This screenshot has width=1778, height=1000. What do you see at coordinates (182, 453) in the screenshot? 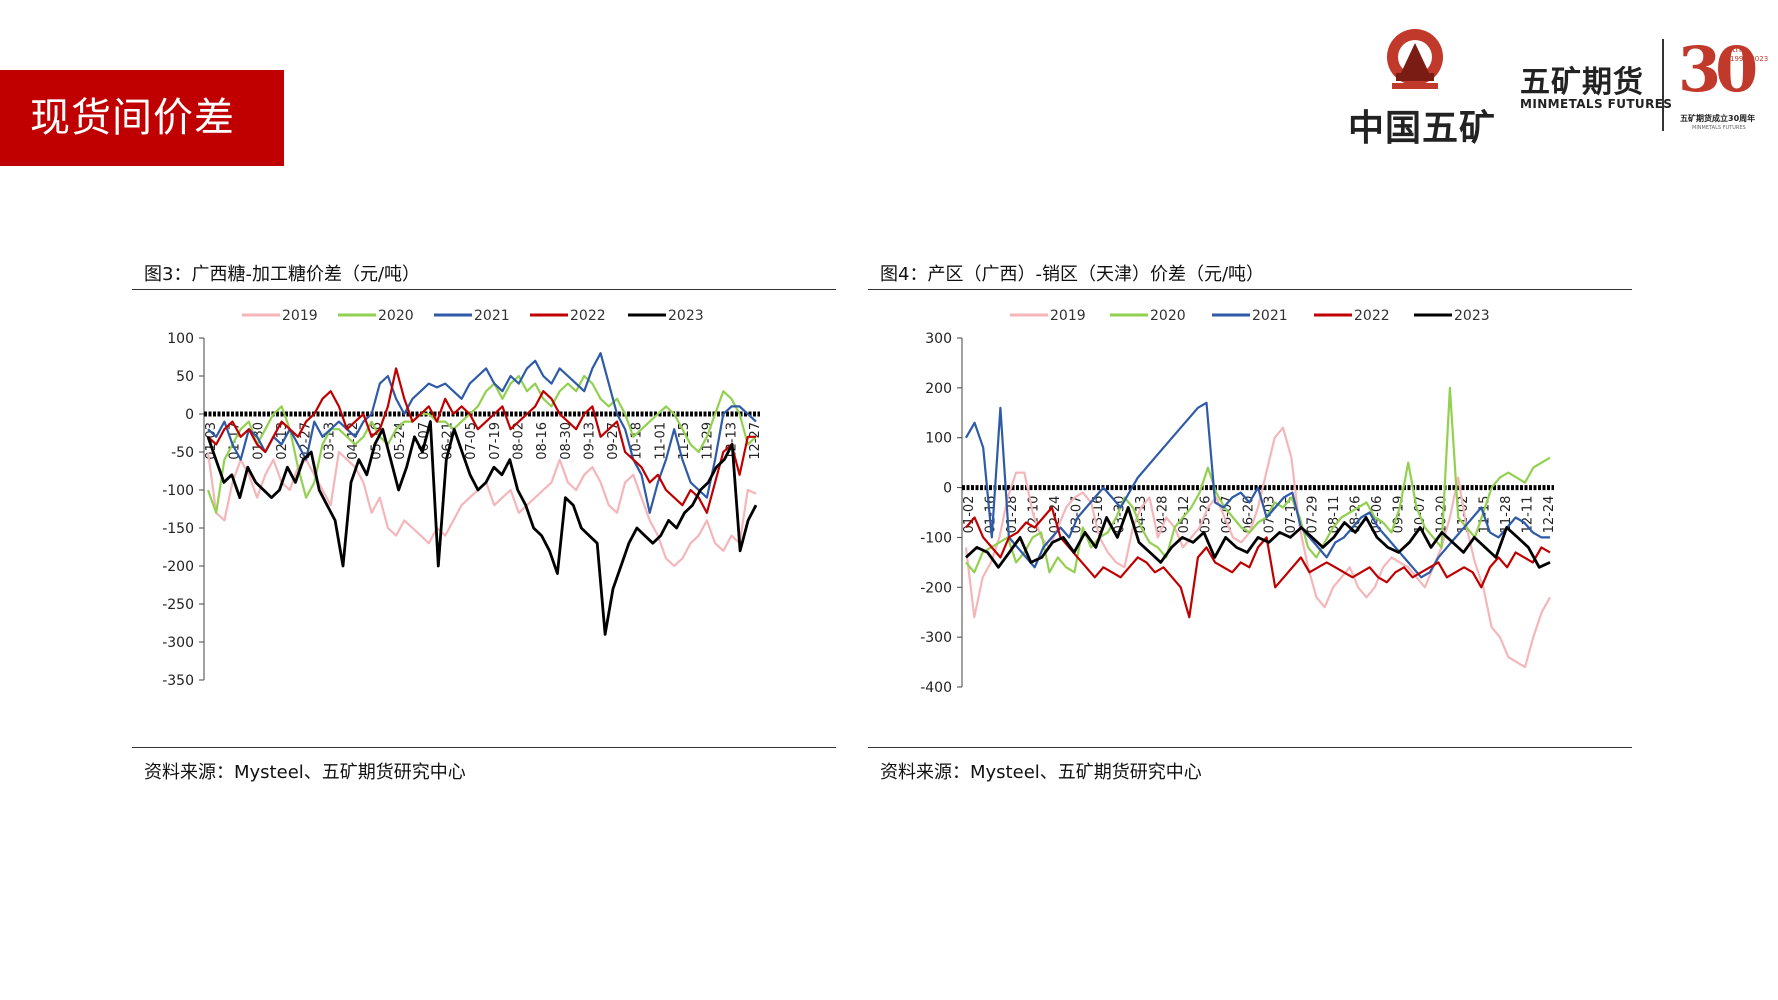
I see `y-tick-label: -50` at bounding box center [182, 453].